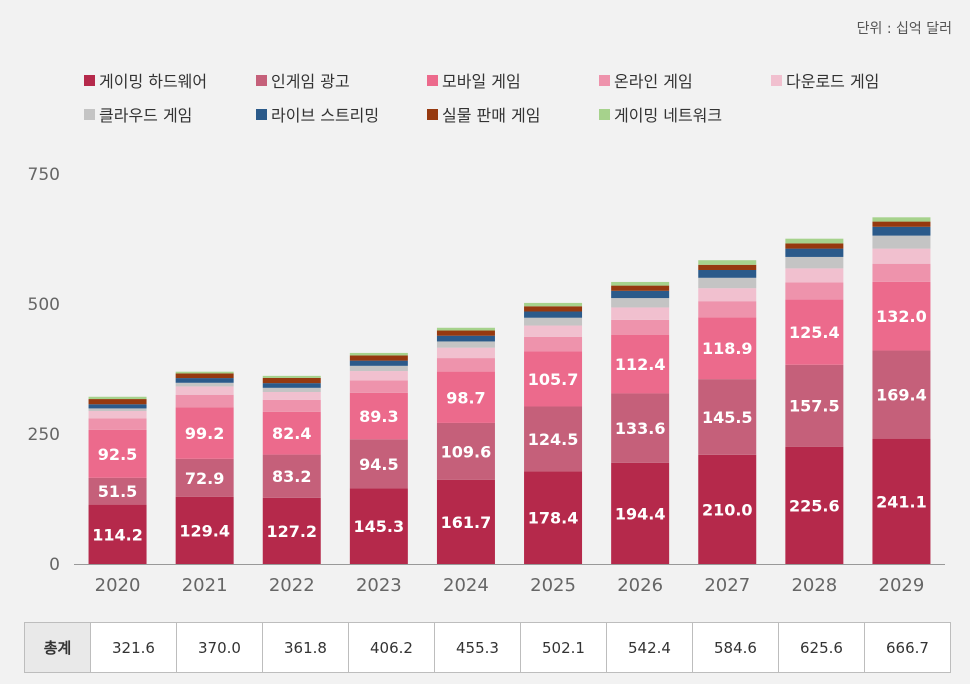 The height and width of the screenshot is (684, 970). Describe the element at coordinates (833, 81) in the screenshot. I see `legend-label: 다운로드 게임` at that location.